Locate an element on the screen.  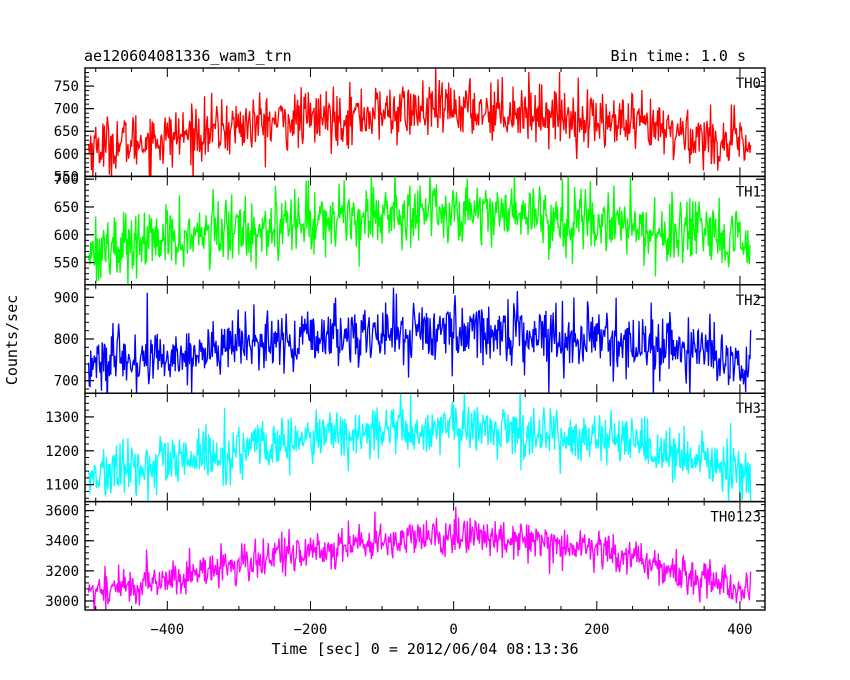
x-axis: −400 −200 0 200 400 is located at coordinates (451, 630).